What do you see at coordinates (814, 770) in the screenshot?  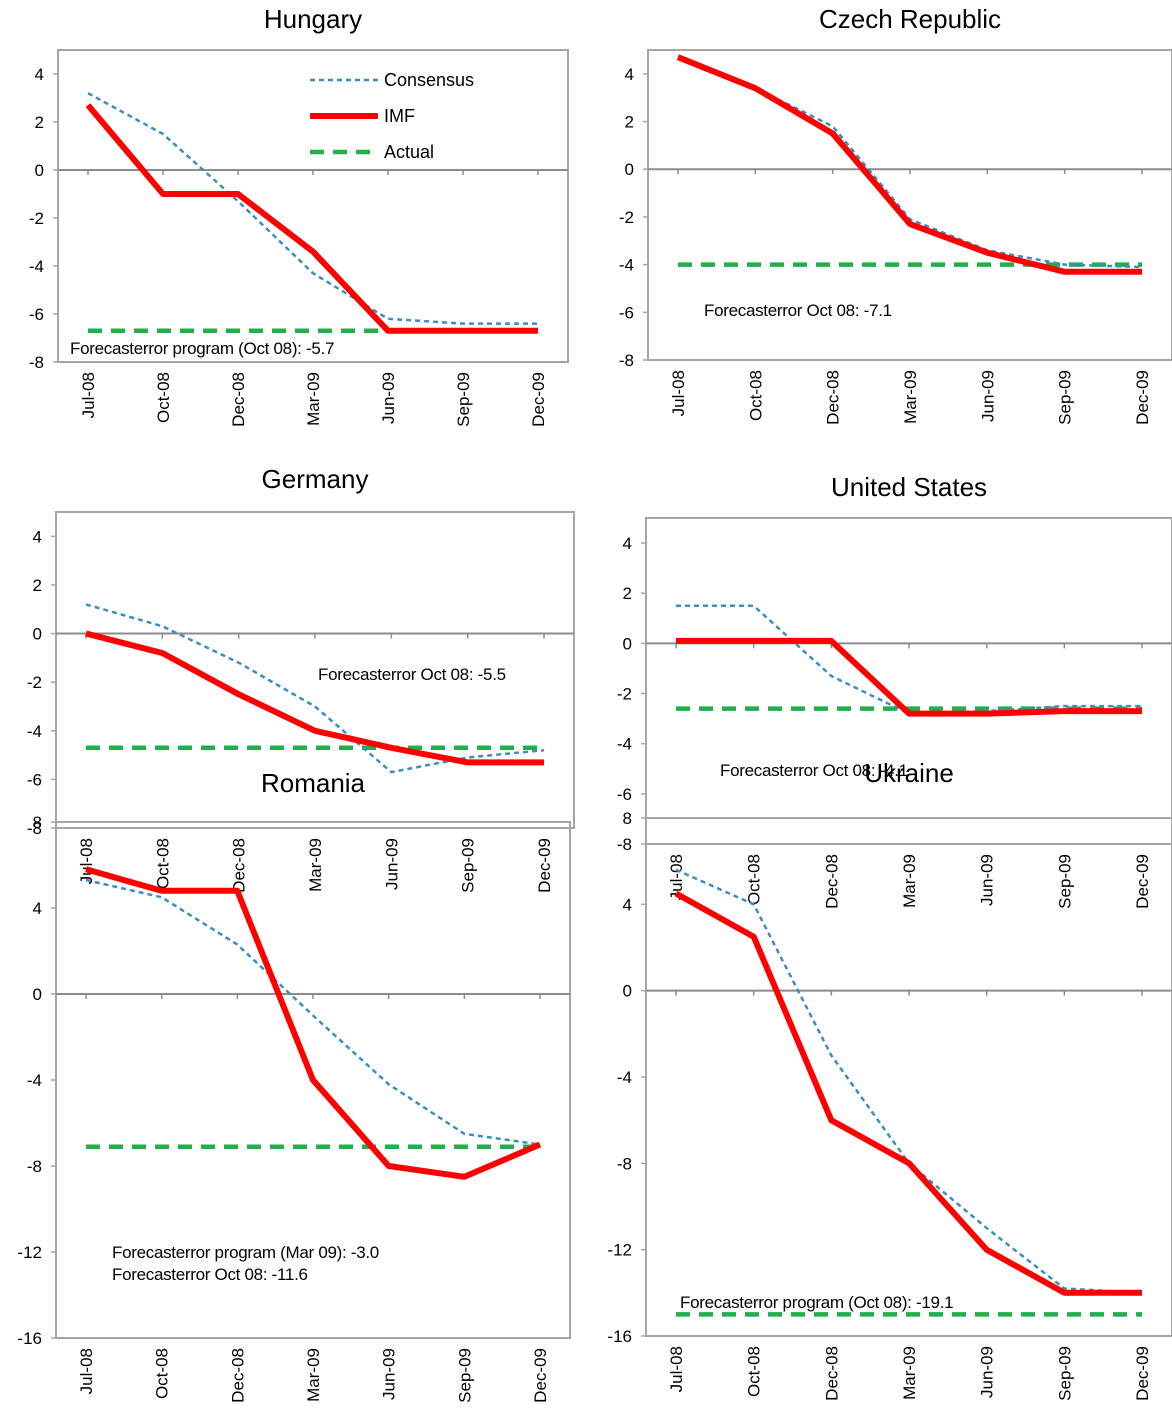 I see `annotation: Forecasterror Oct 08: -4.1` at bounding box center [814, 770].